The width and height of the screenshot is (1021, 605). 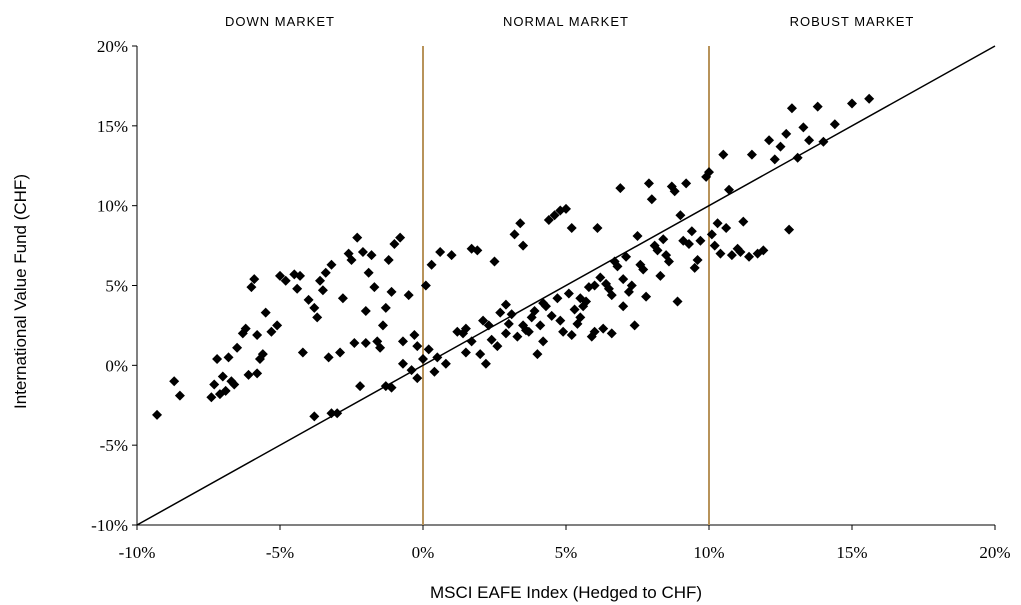 I want to click on y-tick-labels: -10% -5% 0% 5% 10% 15% 20%, so click(x=109, y=286).